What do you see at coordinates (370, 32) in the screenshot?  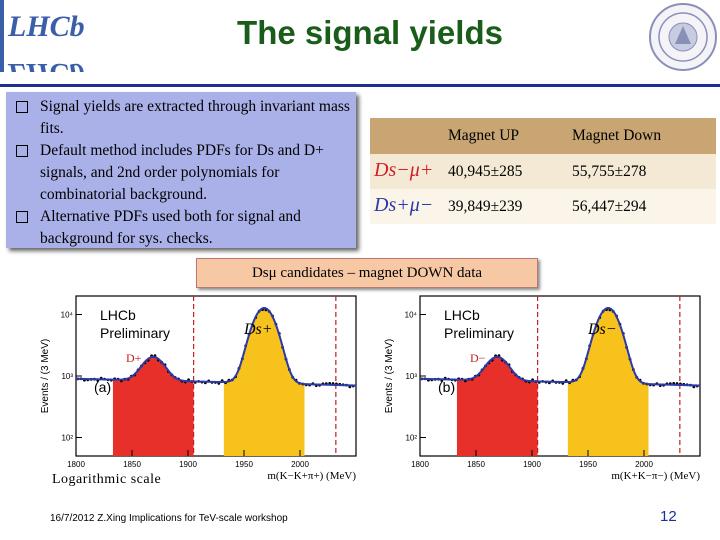 I see `slide-title: The signal yields` at bounding box center [370, 32].